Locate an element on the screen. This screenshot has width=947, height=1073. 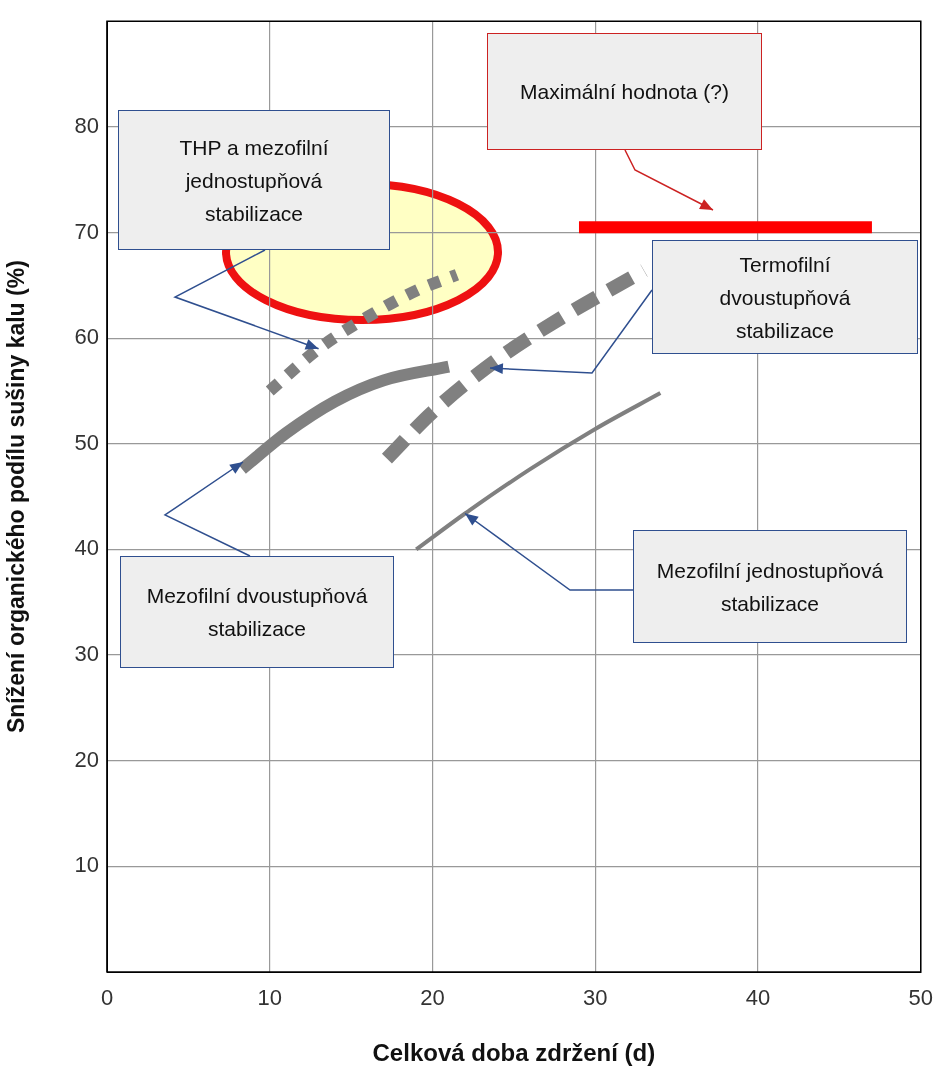
y-tick-label: 50 is located at coordinates (86, 442).